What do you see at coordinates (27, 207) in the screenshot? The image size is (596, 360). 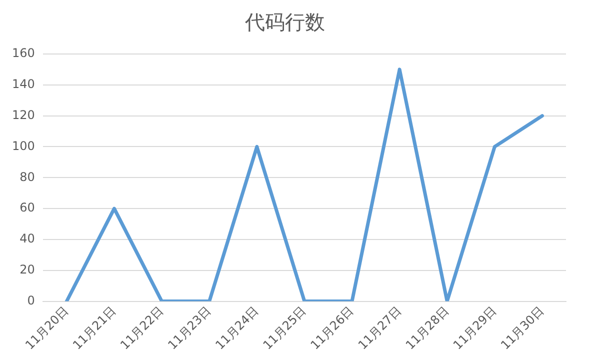 I see `y-tick-label: 60` at bounding box center [27, 207].